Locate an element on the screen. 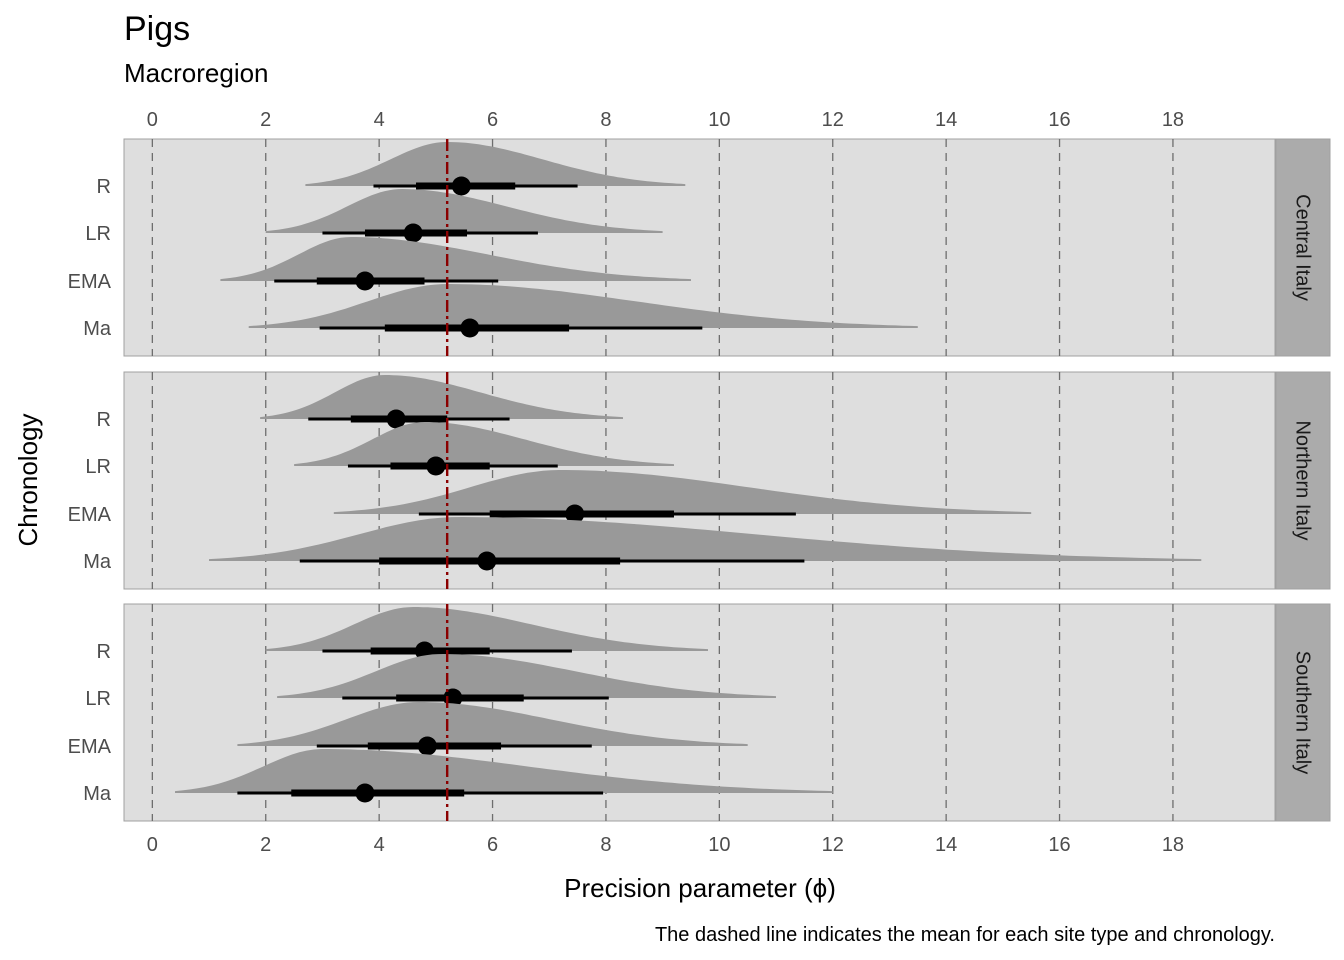 This screenshot has height=960, width=1344. bottom-axis-ticks: 0 2 4 6 8 10 12 14 16 18 is located at coordinates (665, 845).